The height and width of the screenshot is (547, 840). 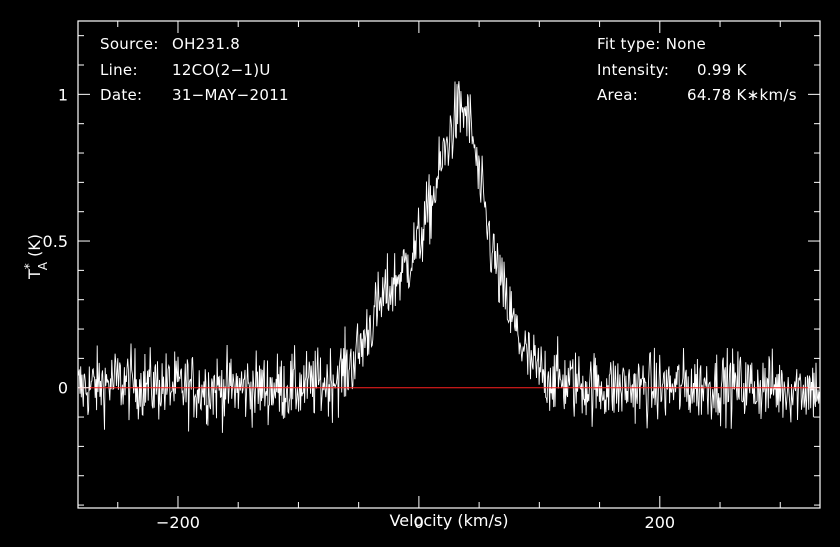 I want to click on line-row: Line: 12CO(2−1)U, so click(x=185, y=70).